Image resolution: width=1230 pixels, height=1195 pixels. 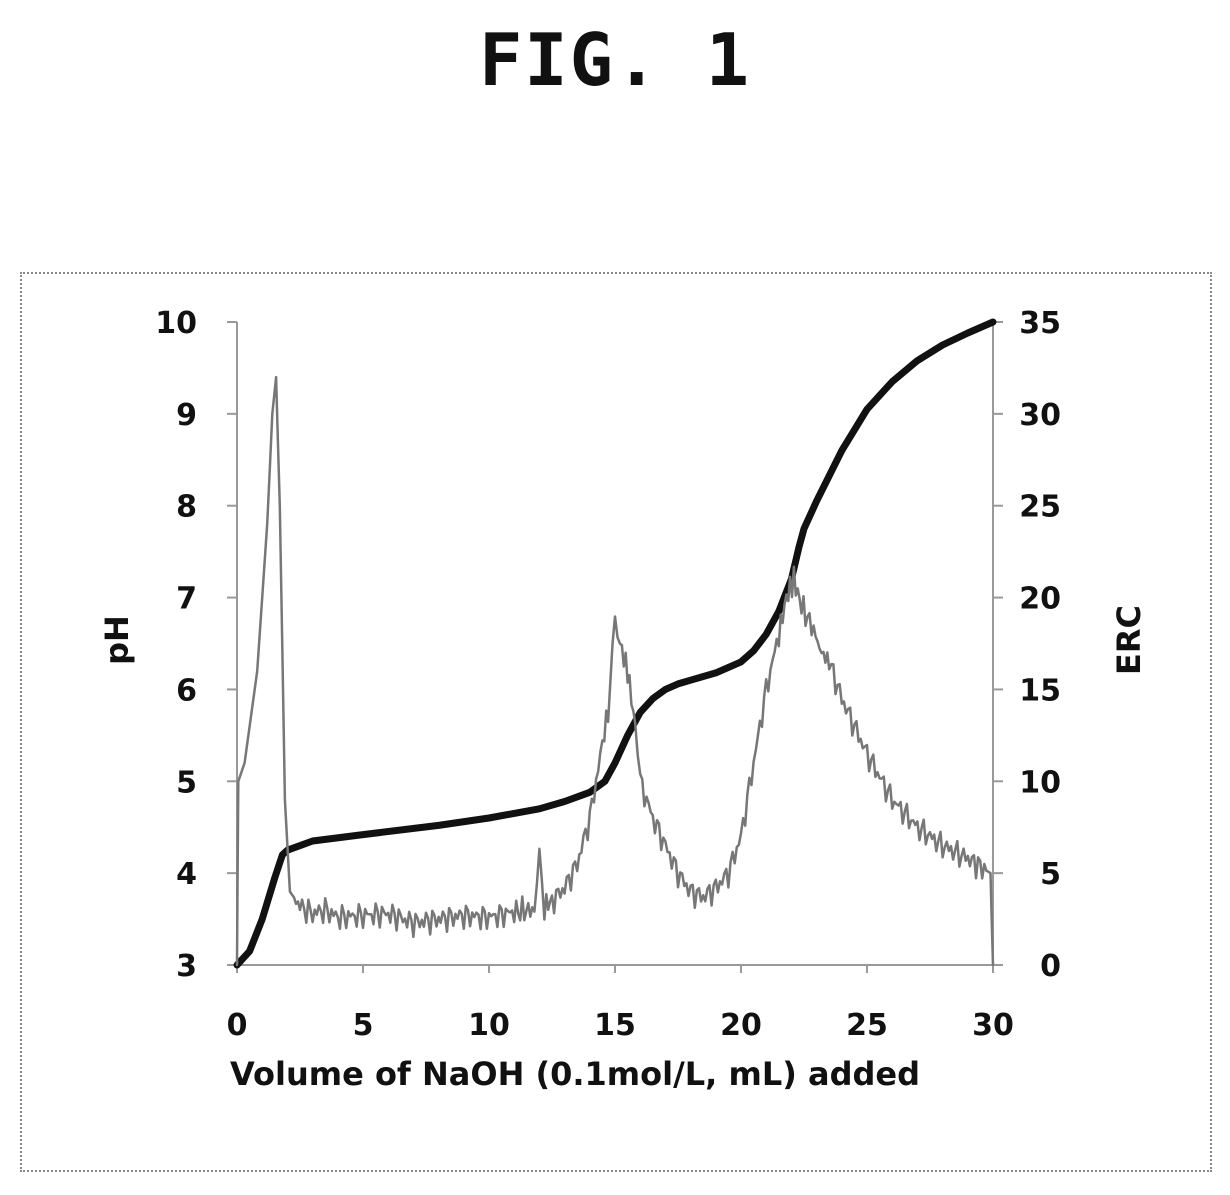 What do you see at coordinates (489, 1025) in the screenshot?
I see `x-tick-label: 10` at bounding box center [489, 1025].